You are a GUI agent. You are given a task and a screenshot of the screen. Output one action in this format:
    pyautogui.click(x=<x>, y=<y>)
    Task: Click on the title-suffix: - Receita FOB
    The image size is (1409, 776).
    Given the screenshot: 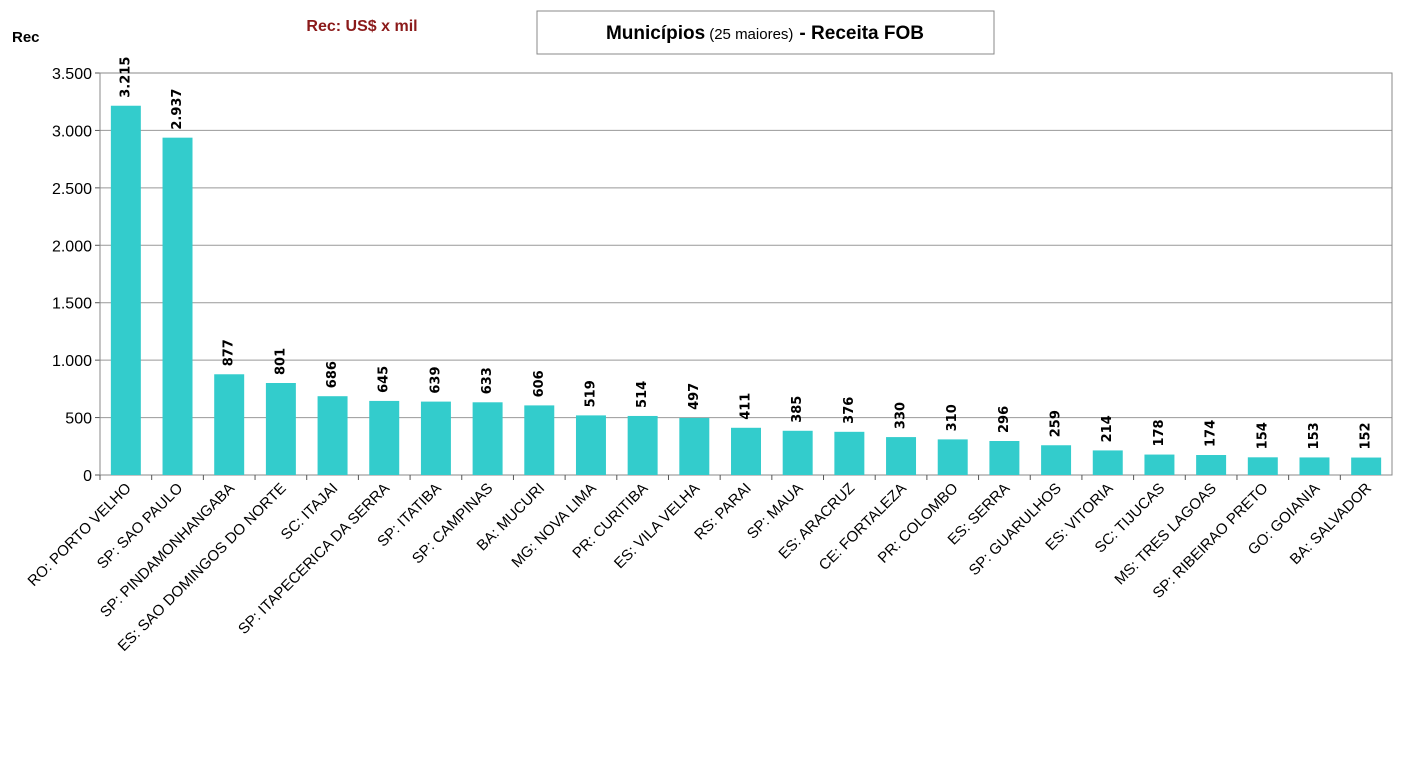 What is the action you would take?
    pyautogui.click(x=861, y=33)
    